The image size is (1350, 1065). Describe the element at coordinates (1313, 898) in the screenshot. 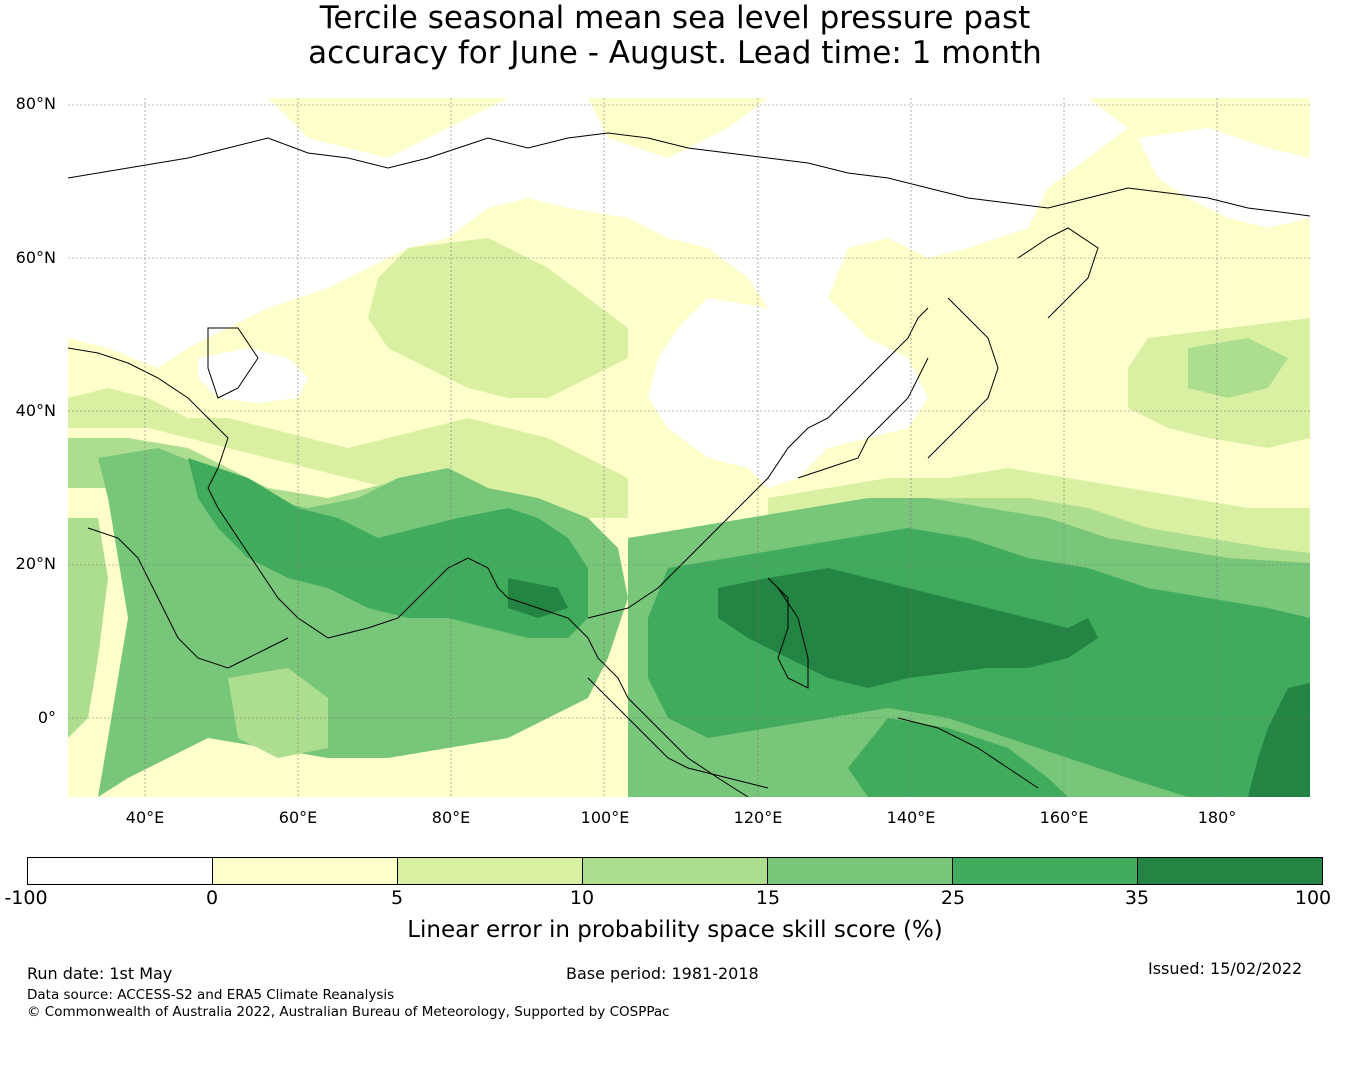

I see `colorbar-tick-100: 100` at that location.